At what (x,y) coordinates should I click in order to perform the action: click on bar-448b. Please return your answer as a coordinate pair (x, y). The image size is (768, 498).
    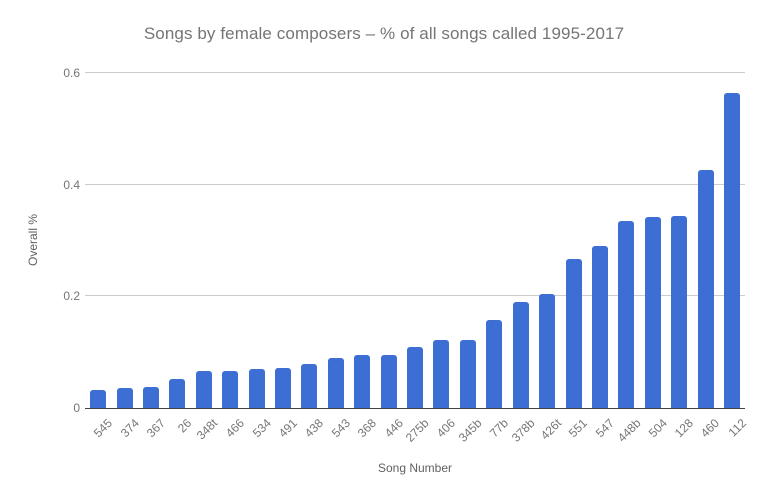
    Looking at the image, I should click on (626, 314).